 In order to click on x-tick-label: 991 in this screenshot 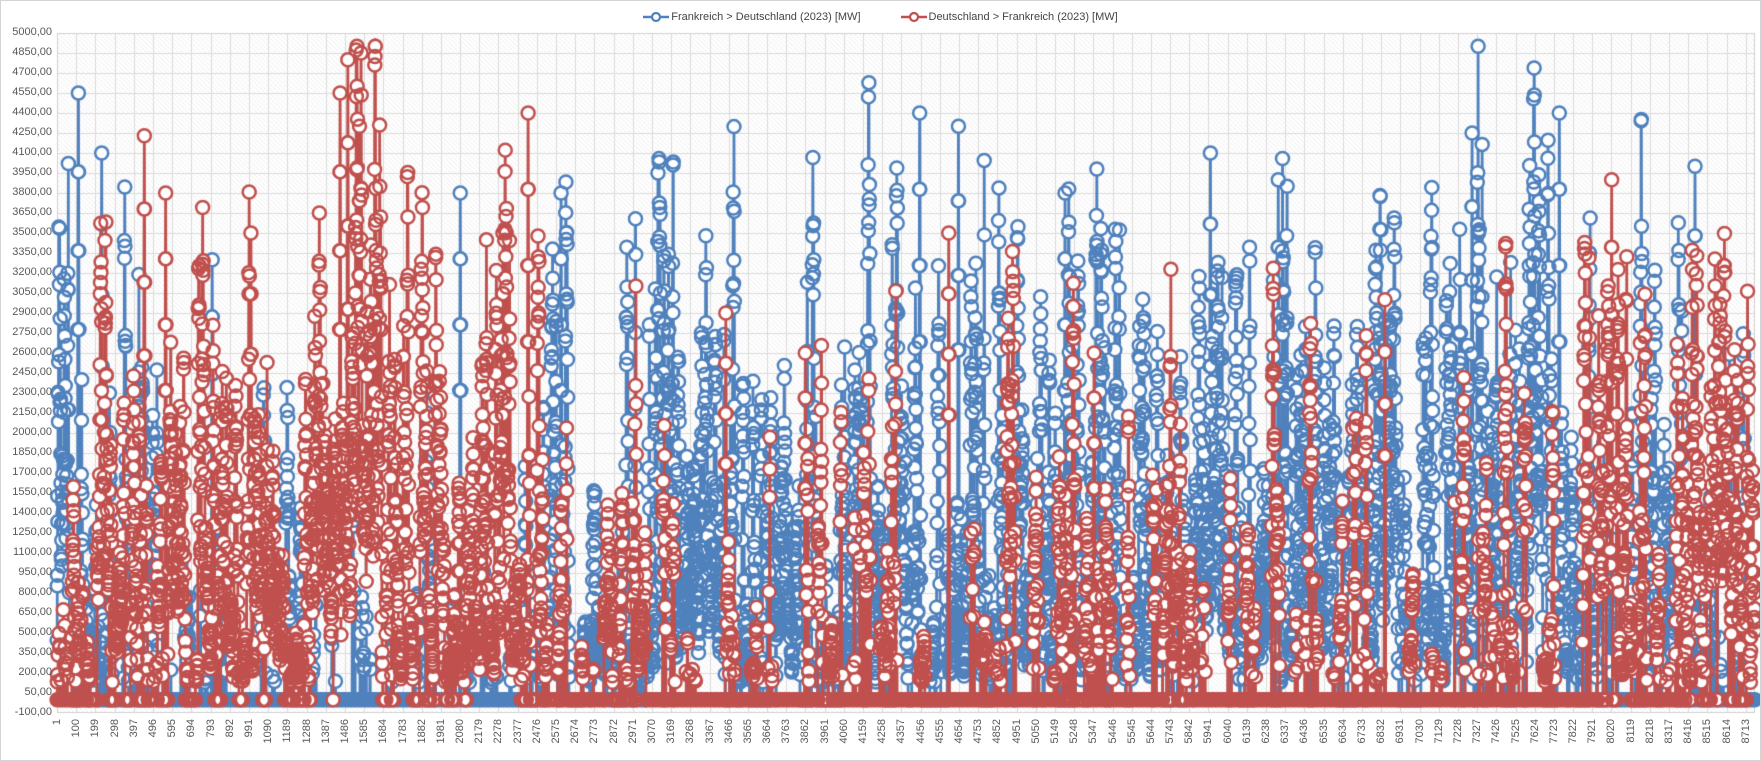, I will do `click(248, 728)`.